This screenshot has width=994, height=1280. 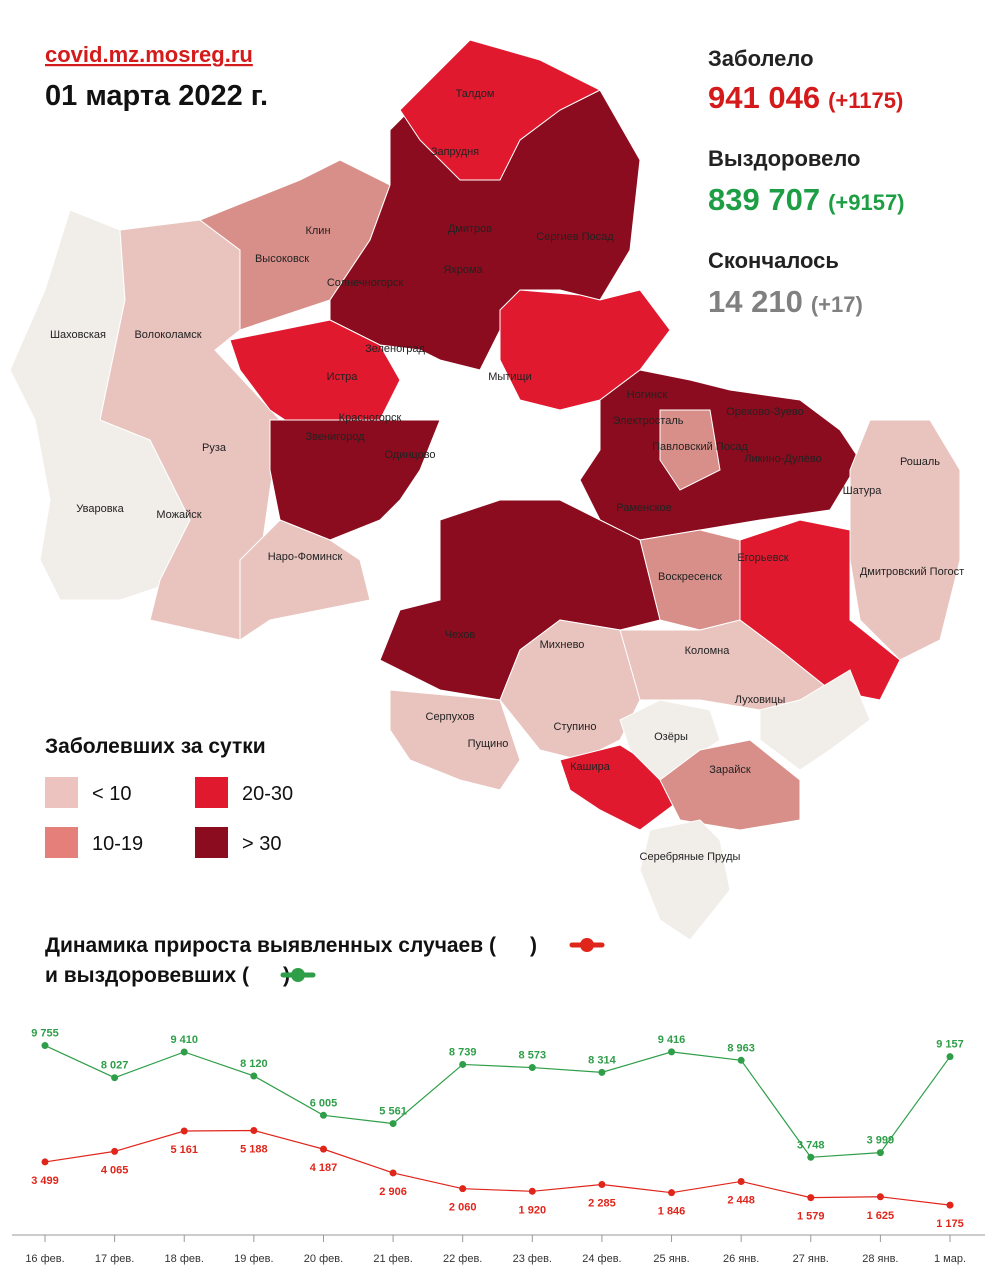 What do you see at coordinates (44, 1259) in the screenshot?
I see `x-tick-label: 16 фев.` at bounding box center [44, 1259].